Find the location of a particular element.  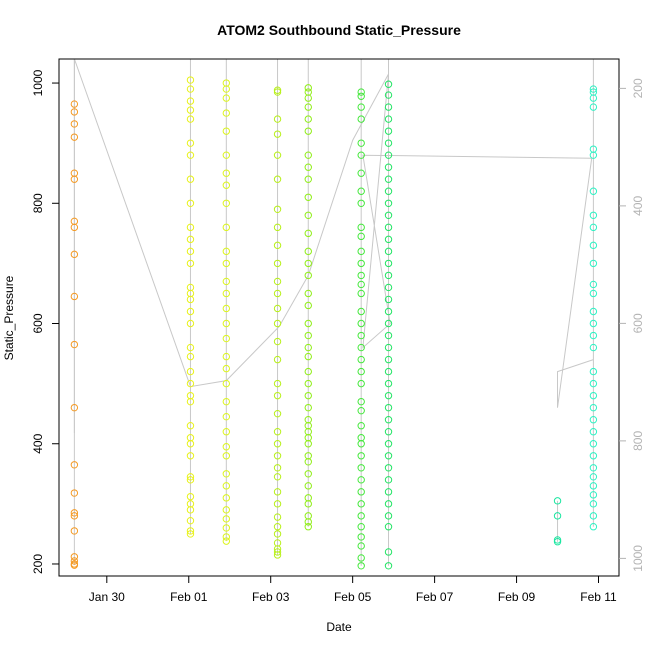

x-tick-label: Feb 05 is located at coordinates (353, 597).